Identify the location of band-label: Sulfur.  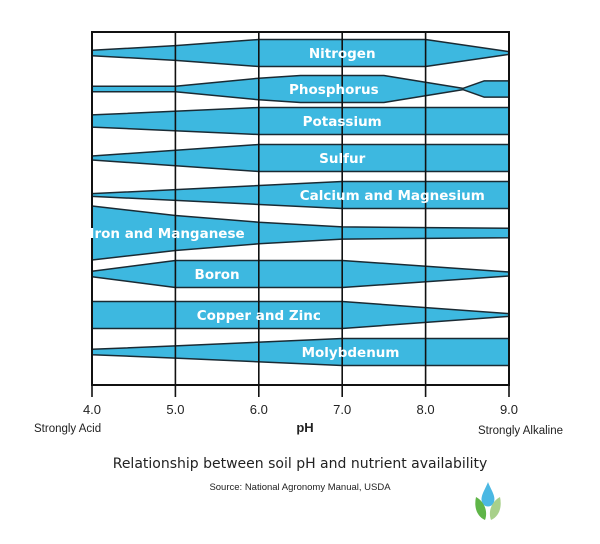
(342, 159).